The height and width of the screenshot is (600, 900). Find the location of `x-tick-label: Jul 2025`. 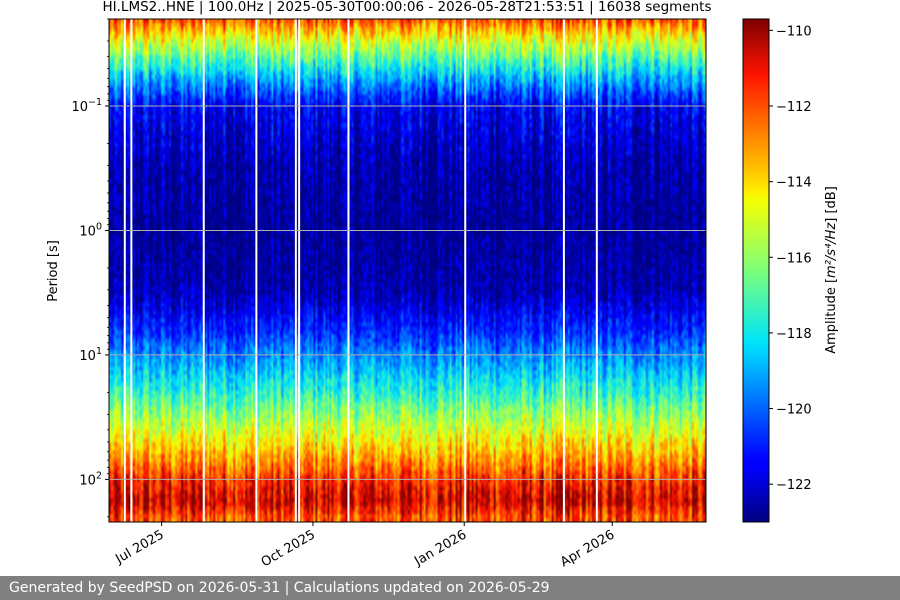

x-tick-label: Jul 2025 is located at coordinates (139, 547).